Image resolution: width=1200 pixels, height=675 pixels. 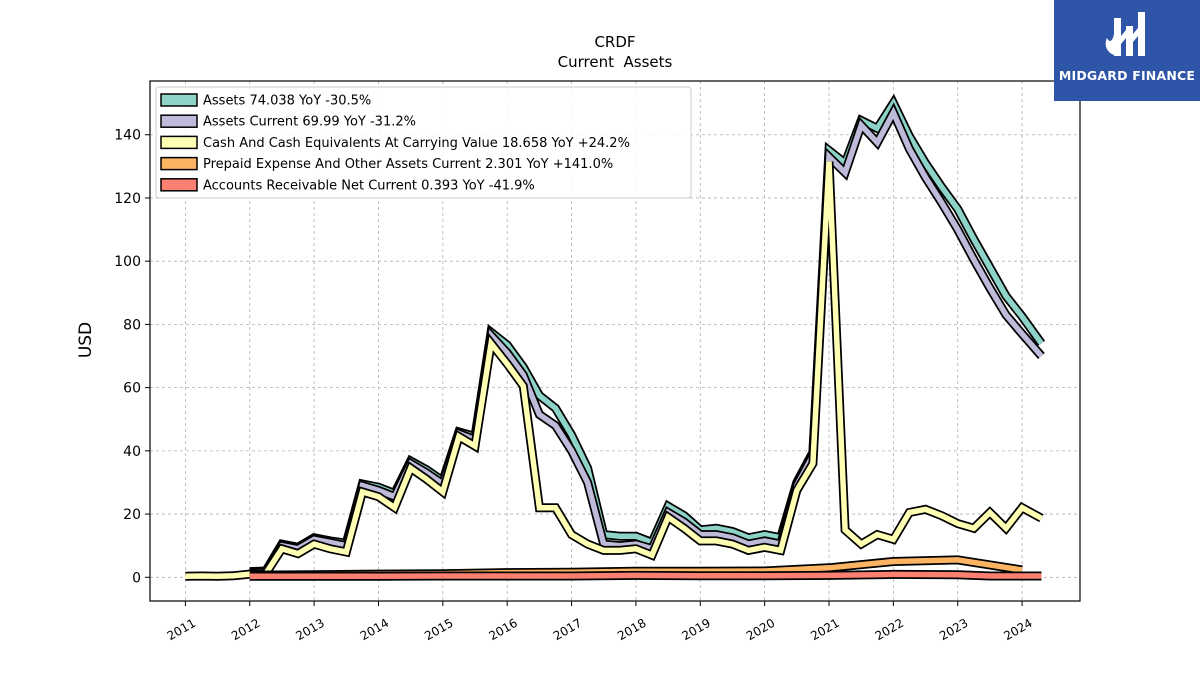 I want to click on x-tick-label: 2022, so click(x=889, y=629).